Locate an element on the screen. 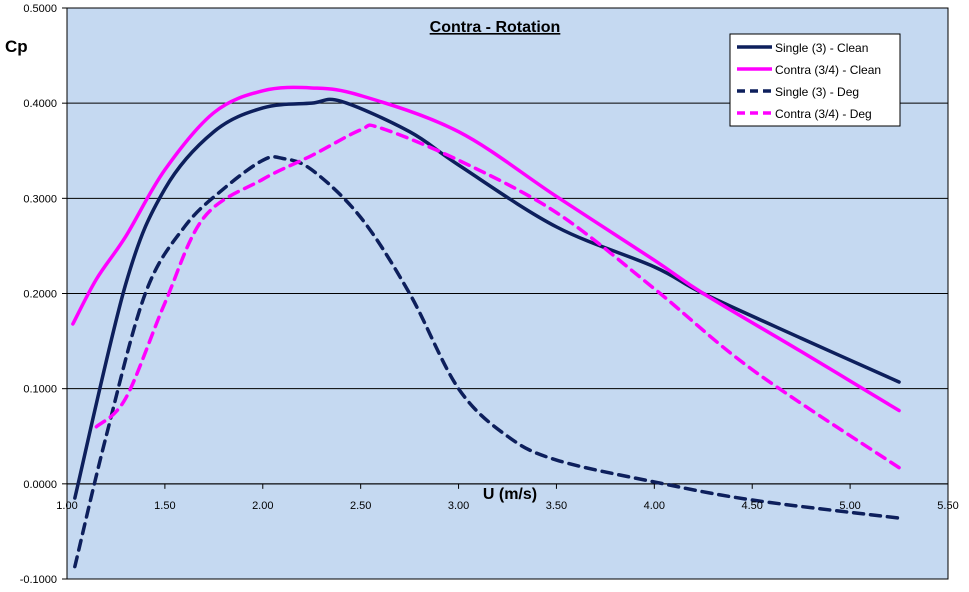 This screenshot has height=592, width=969. y-tick-label: 0.4000 is located at coordinates (40, 104).